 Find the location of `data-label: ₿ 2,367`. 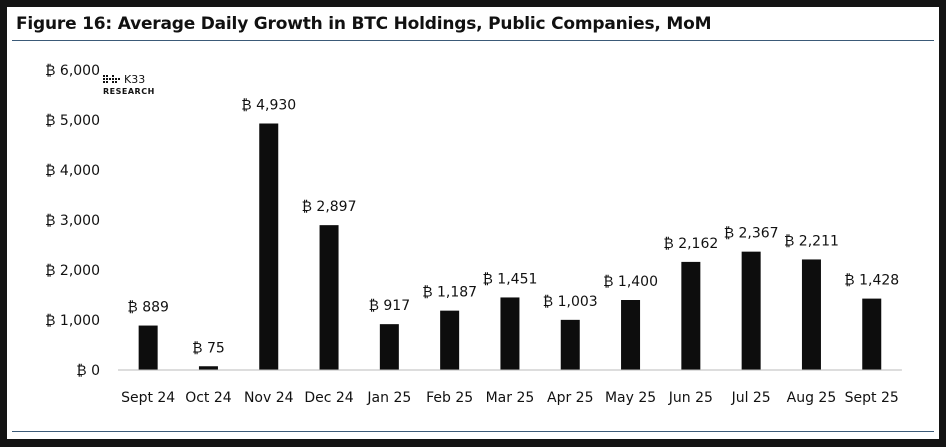

data-label: ₿ 2,367 is located at coordinates (751, 234).